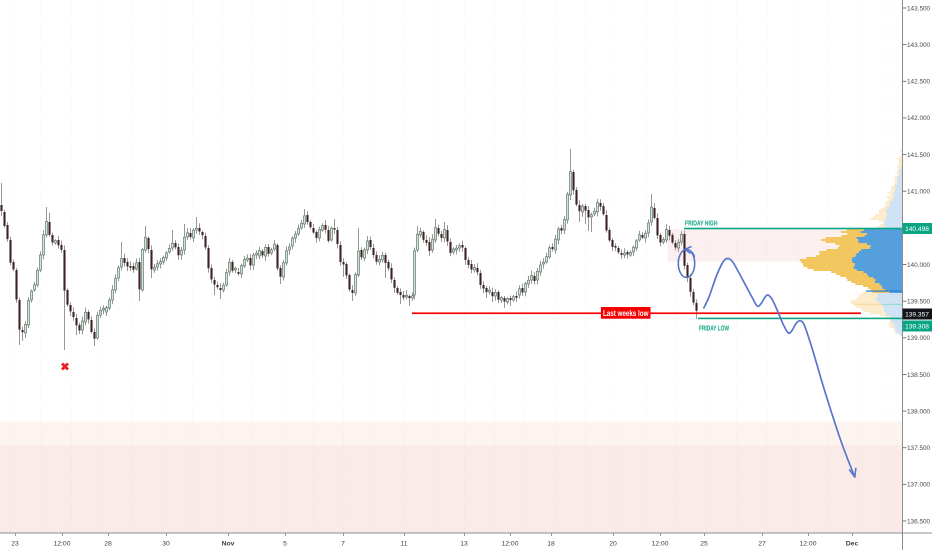 This screenshot has height=550, width=932. Describe the element at coordinates (714, 328) in the screenshot. I see `svg-text: FRIDAY LOW` at that location.